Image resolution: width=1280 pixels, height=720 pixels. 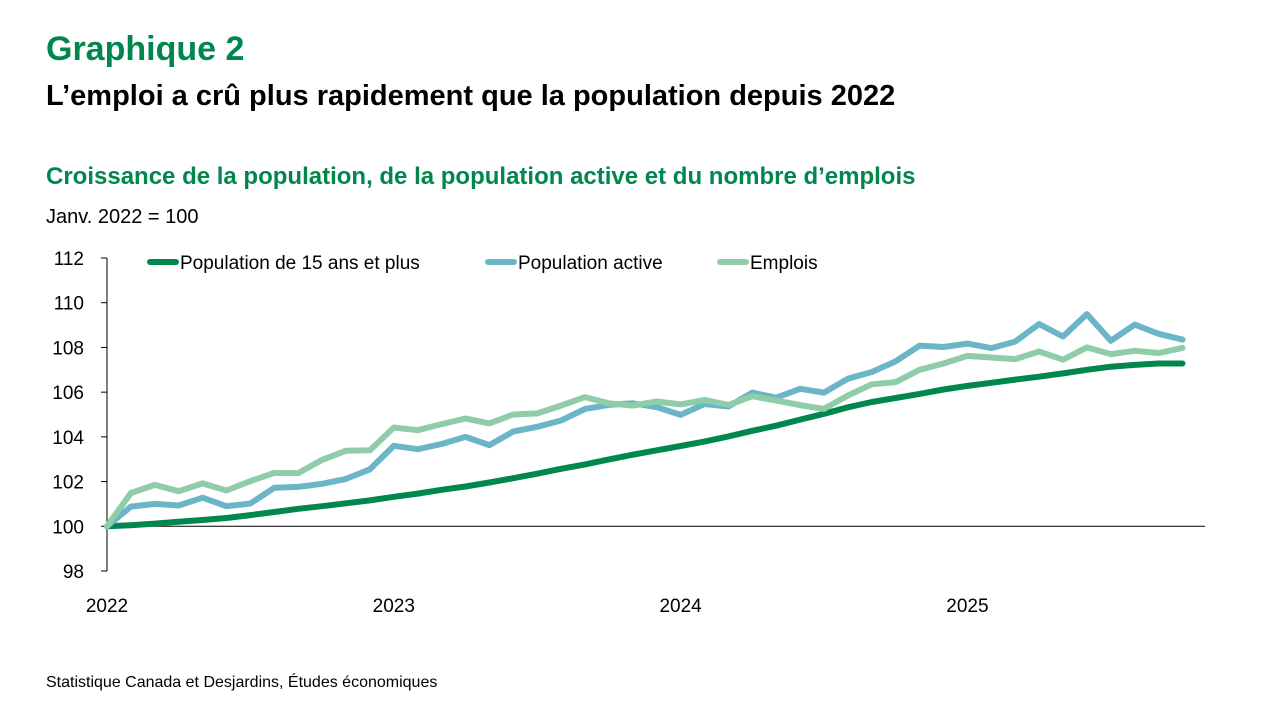 What do you see at coordinates (784, 263) in the screenshot?
I see `legend-label: Emplois` at bounding box center [784, 263].